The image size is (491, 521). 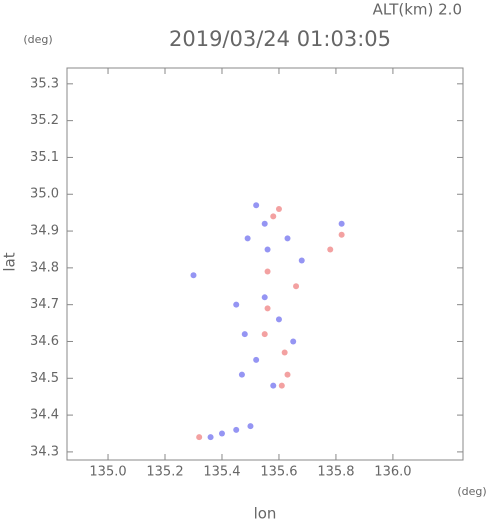 I want to click on y-tick-label: 35.3, so click(x=44, y=83).